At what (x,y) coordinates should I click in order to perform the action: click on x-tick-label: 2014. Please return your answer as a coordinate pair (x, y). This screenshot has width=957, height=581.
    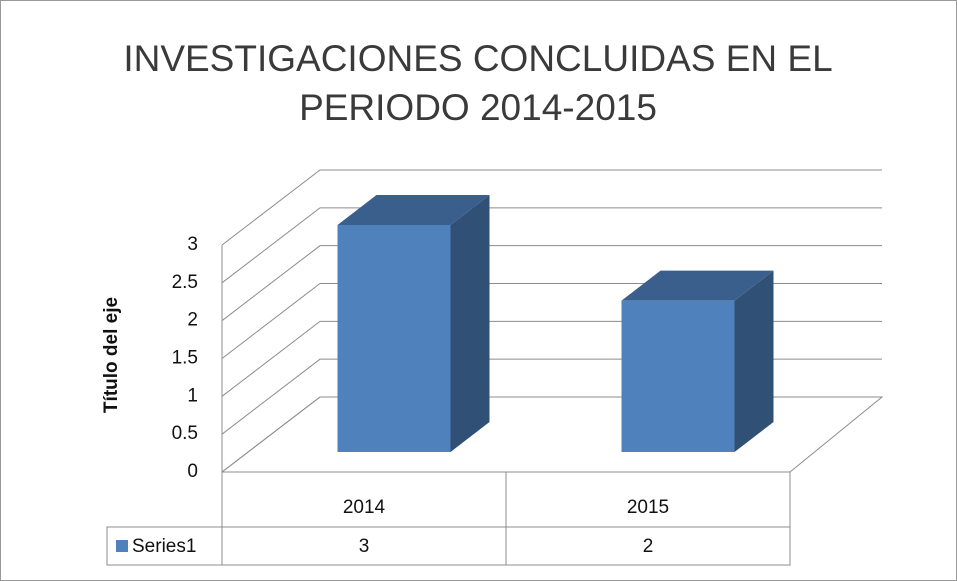
    Looking at the image, I should click on (364, 507).